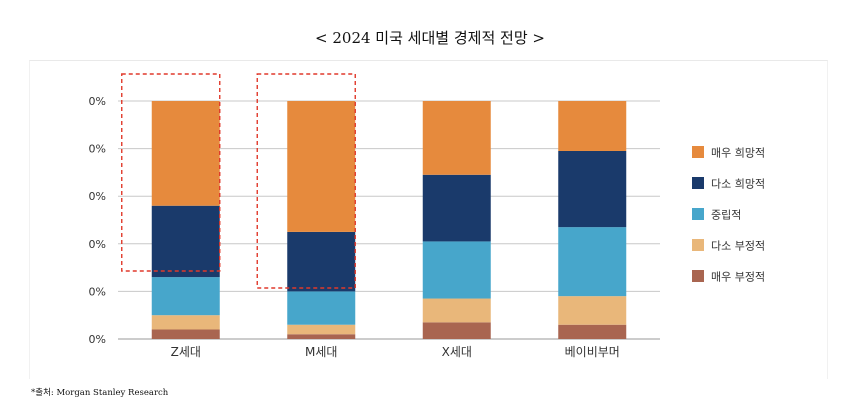  I want to click on legend-label: 매우 희망적, so click(738, 153).